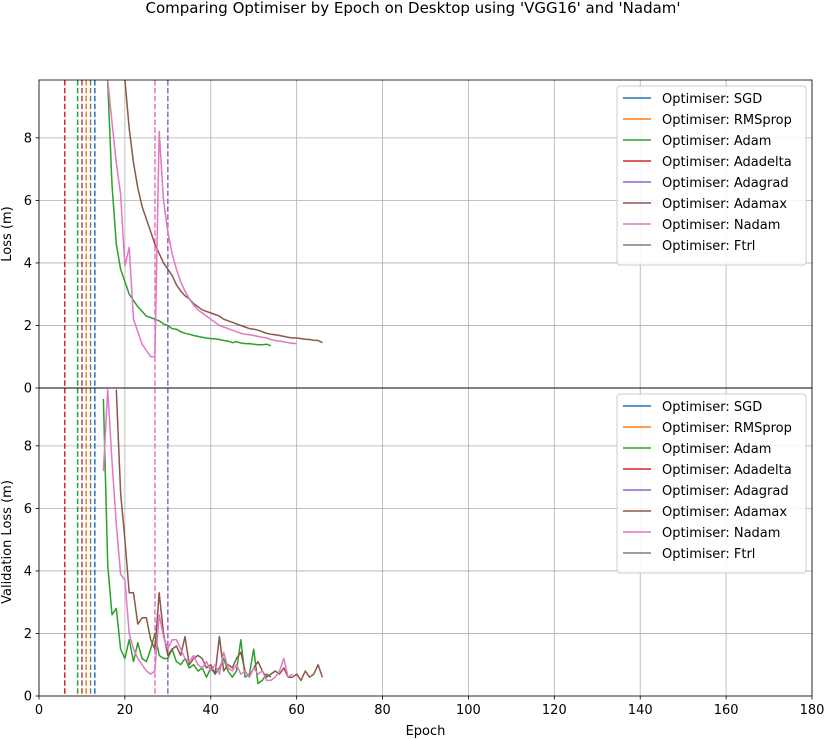  Describe the element at coordinates (39, 710) in the screenshot. I see `x-tick-label: 0` at that location.